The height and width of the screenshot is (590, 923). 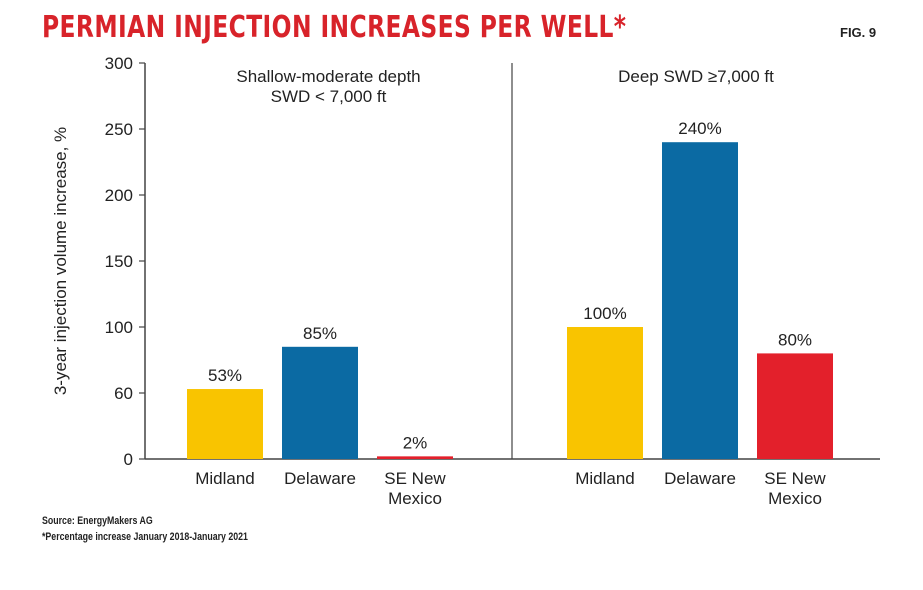 I want to click on y-tick-label: 300, so click(x=119, y=63).